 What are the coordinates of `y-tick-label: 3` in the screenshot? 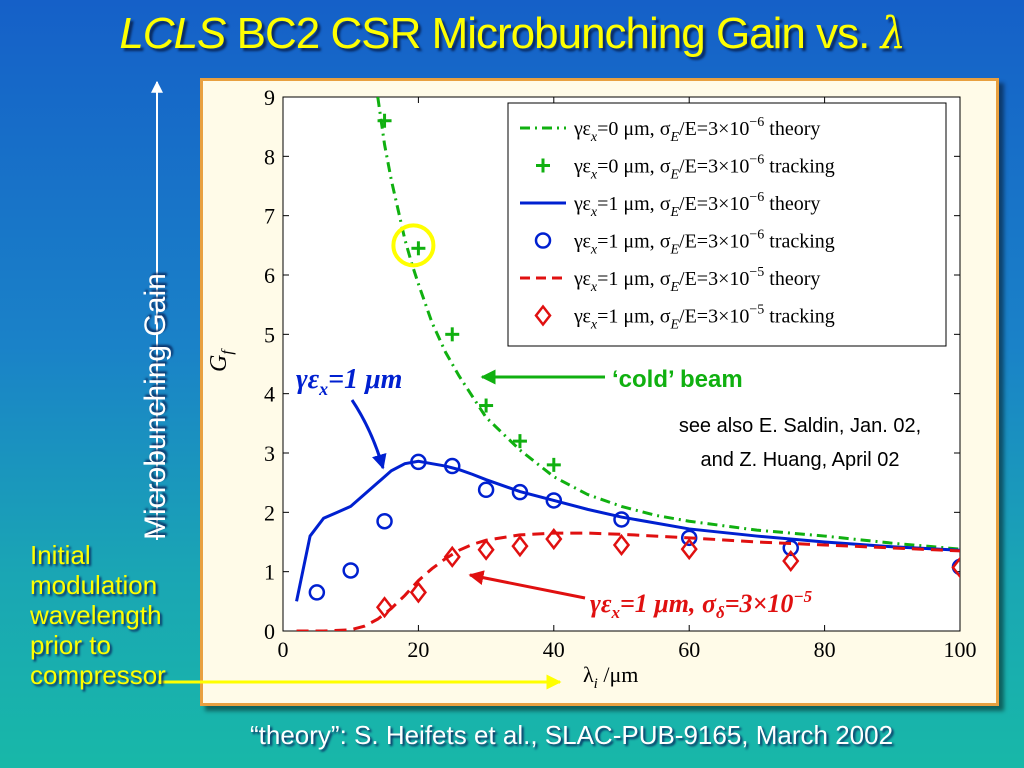 It's located at (269, 453).